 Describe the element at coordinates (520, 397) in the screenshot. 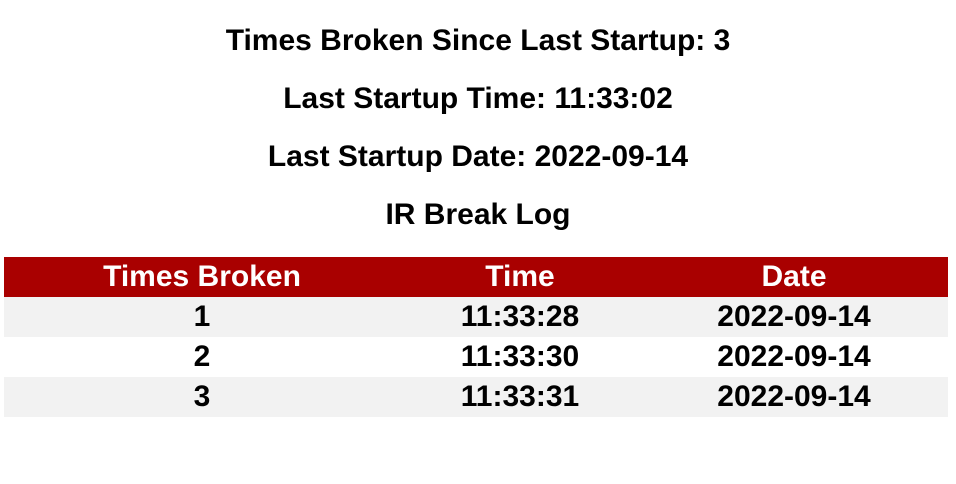

I see `cell-time: 11:33:31` at that location.